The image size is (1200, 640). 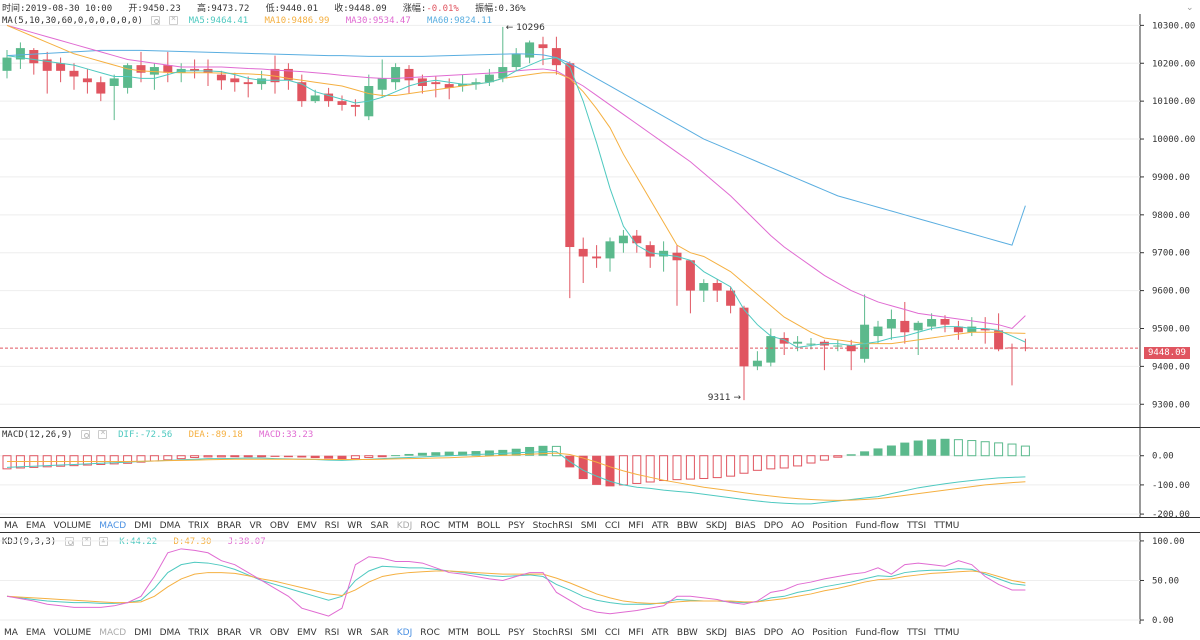 What do you see at coordinates (947, 525) in the screenshot?
I see `nav1-tab-ttmu: TTMU` at bounding box center [947, 525].